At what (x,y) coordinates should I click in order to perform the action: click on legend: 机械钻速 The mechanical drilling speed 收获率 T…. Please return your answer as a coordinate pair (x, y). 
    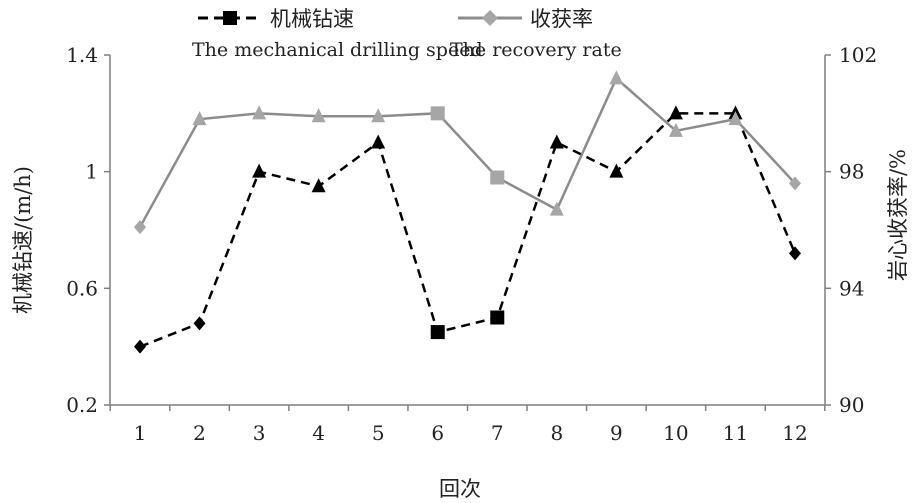
    Looking at the image, I should click on (407, 34).